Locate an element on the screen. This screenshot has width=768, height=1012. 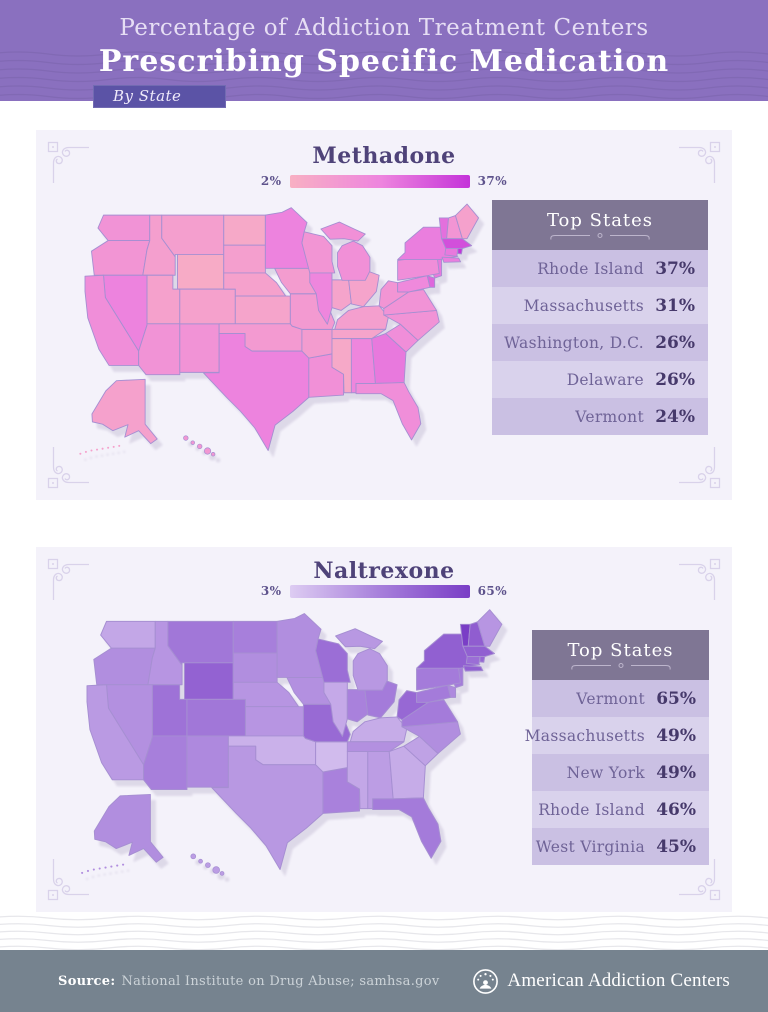
state-name: West Virginia is located at coordinates (590, 846).